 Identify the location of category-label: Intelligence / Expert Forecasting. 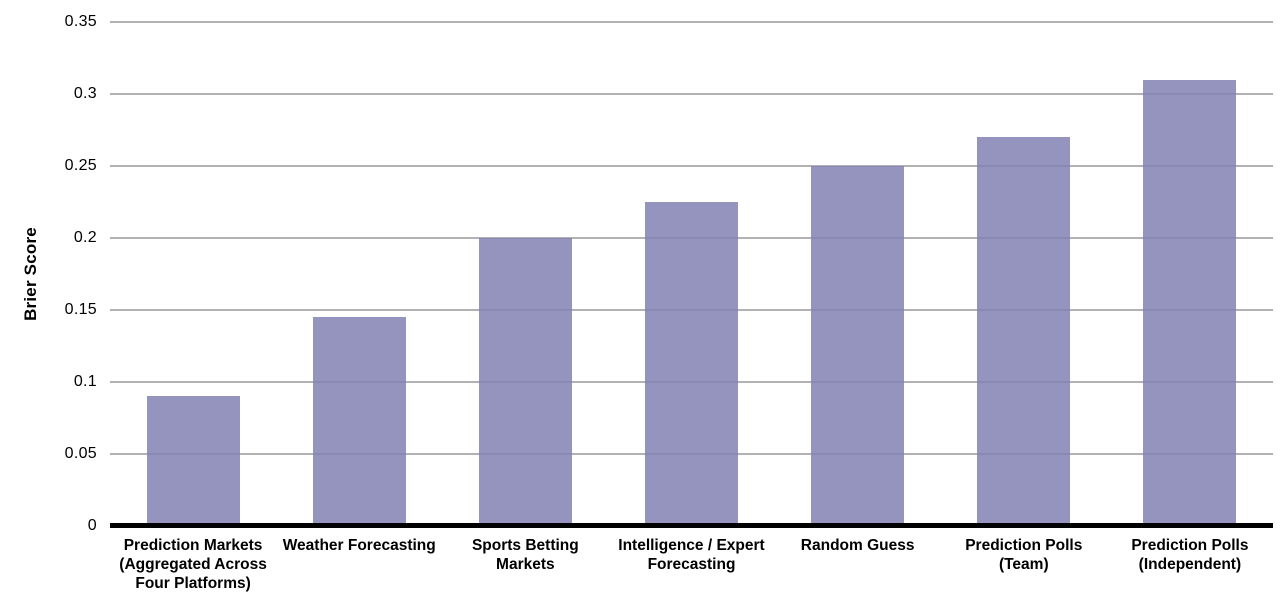
(691, 555).